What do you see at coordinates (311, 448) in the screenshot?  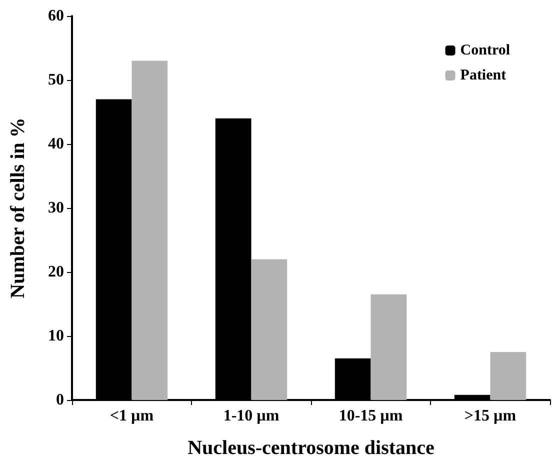 I see `x-axis-title: Nucleus-centrosome distance` at bounding box center [311, 448].